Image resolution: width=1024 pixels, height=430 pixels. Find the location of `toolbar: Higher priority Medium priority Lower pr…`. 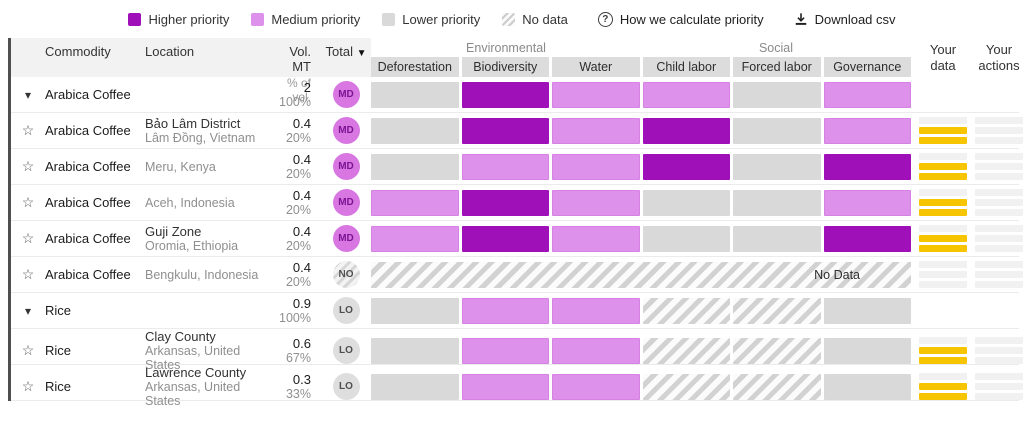

toolbar: Higher priority Medium priority Lower pr… is located at coordinates (512, 18).